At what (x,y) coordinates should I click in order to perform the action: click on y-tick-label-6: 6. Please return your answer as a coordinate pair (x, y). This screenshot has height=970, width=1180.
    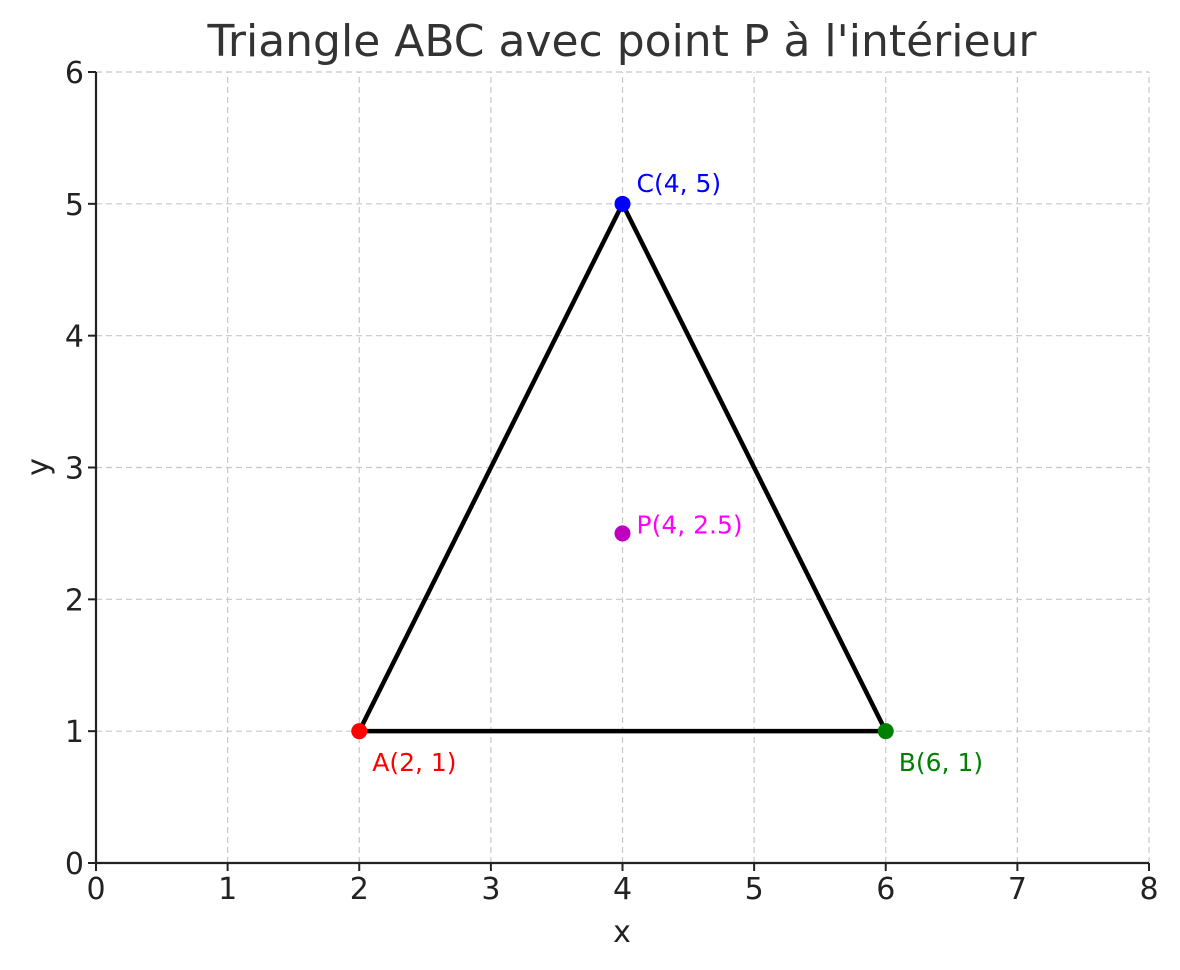
    Looking at the image, I should click on (74, 73).